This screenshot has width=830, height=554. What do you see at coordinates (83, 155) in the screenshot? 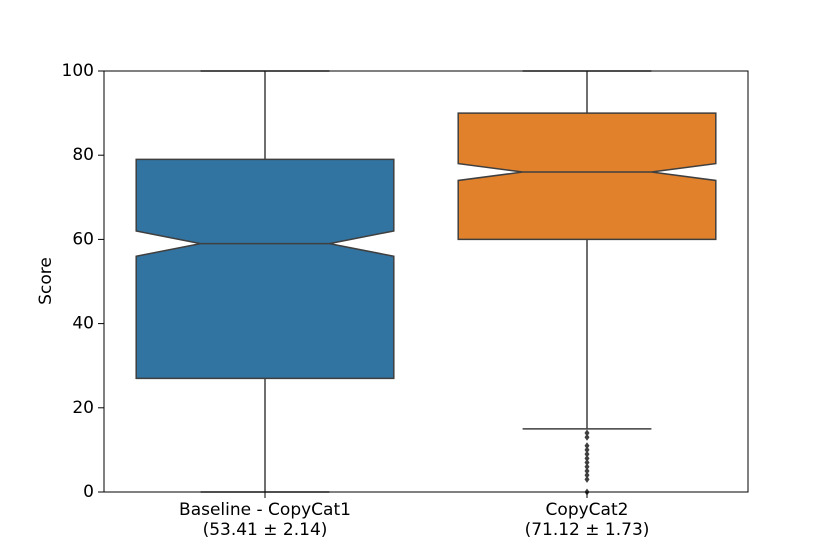
I see `y-tick-label: 80` at bounding box center [83, 155].